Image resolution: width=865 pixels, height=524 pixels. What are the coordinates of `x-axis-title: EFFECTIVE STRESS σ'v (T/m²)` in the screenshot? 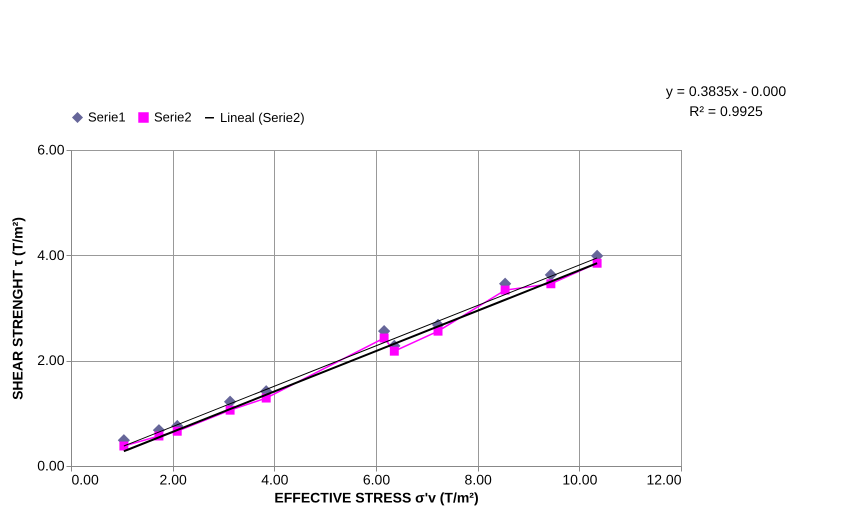 It's located at (376, 498).